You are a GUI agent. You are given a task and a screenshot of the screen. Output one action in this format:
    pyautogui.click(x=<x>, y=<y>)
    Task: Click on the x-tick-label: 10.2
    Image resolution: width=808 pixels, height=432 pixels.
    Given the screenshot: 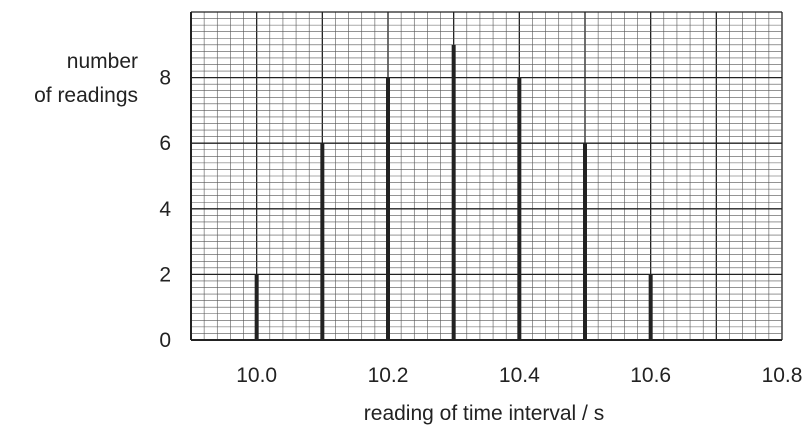 What is the action you would take?
    pyautogui.click(x=388, y=375)
    